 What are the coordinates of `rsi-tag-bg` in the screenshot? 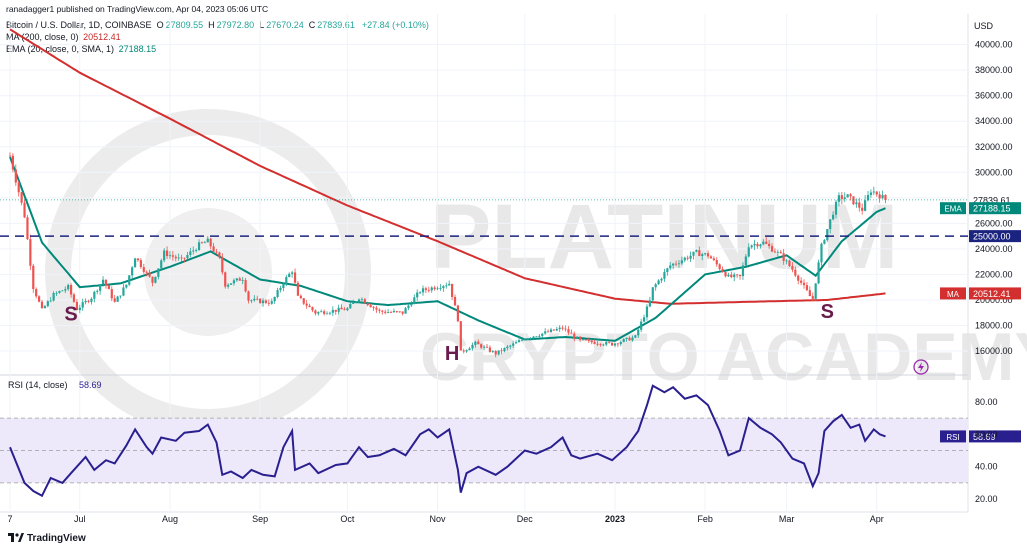 It's located at (953, 436).